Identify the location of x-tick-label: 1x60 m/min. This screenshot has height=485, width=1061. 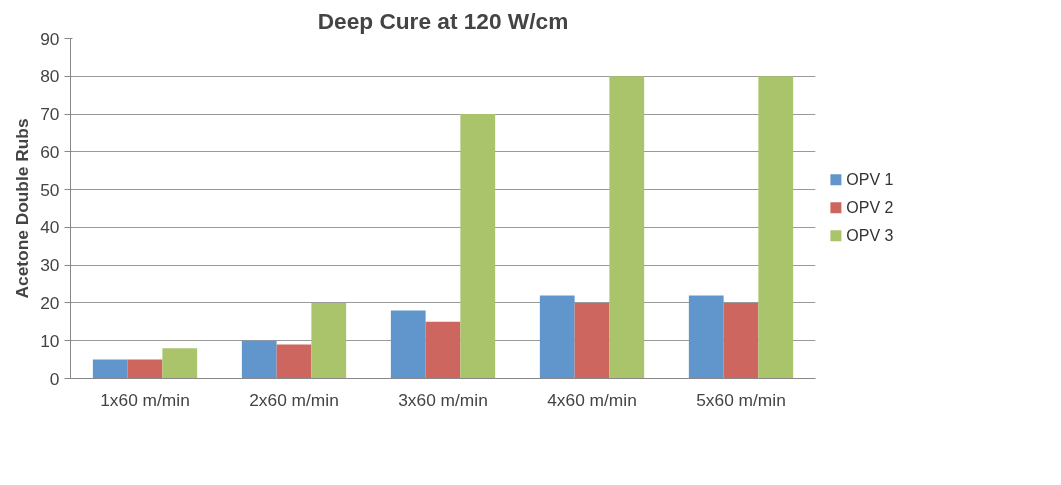
(145, 399).